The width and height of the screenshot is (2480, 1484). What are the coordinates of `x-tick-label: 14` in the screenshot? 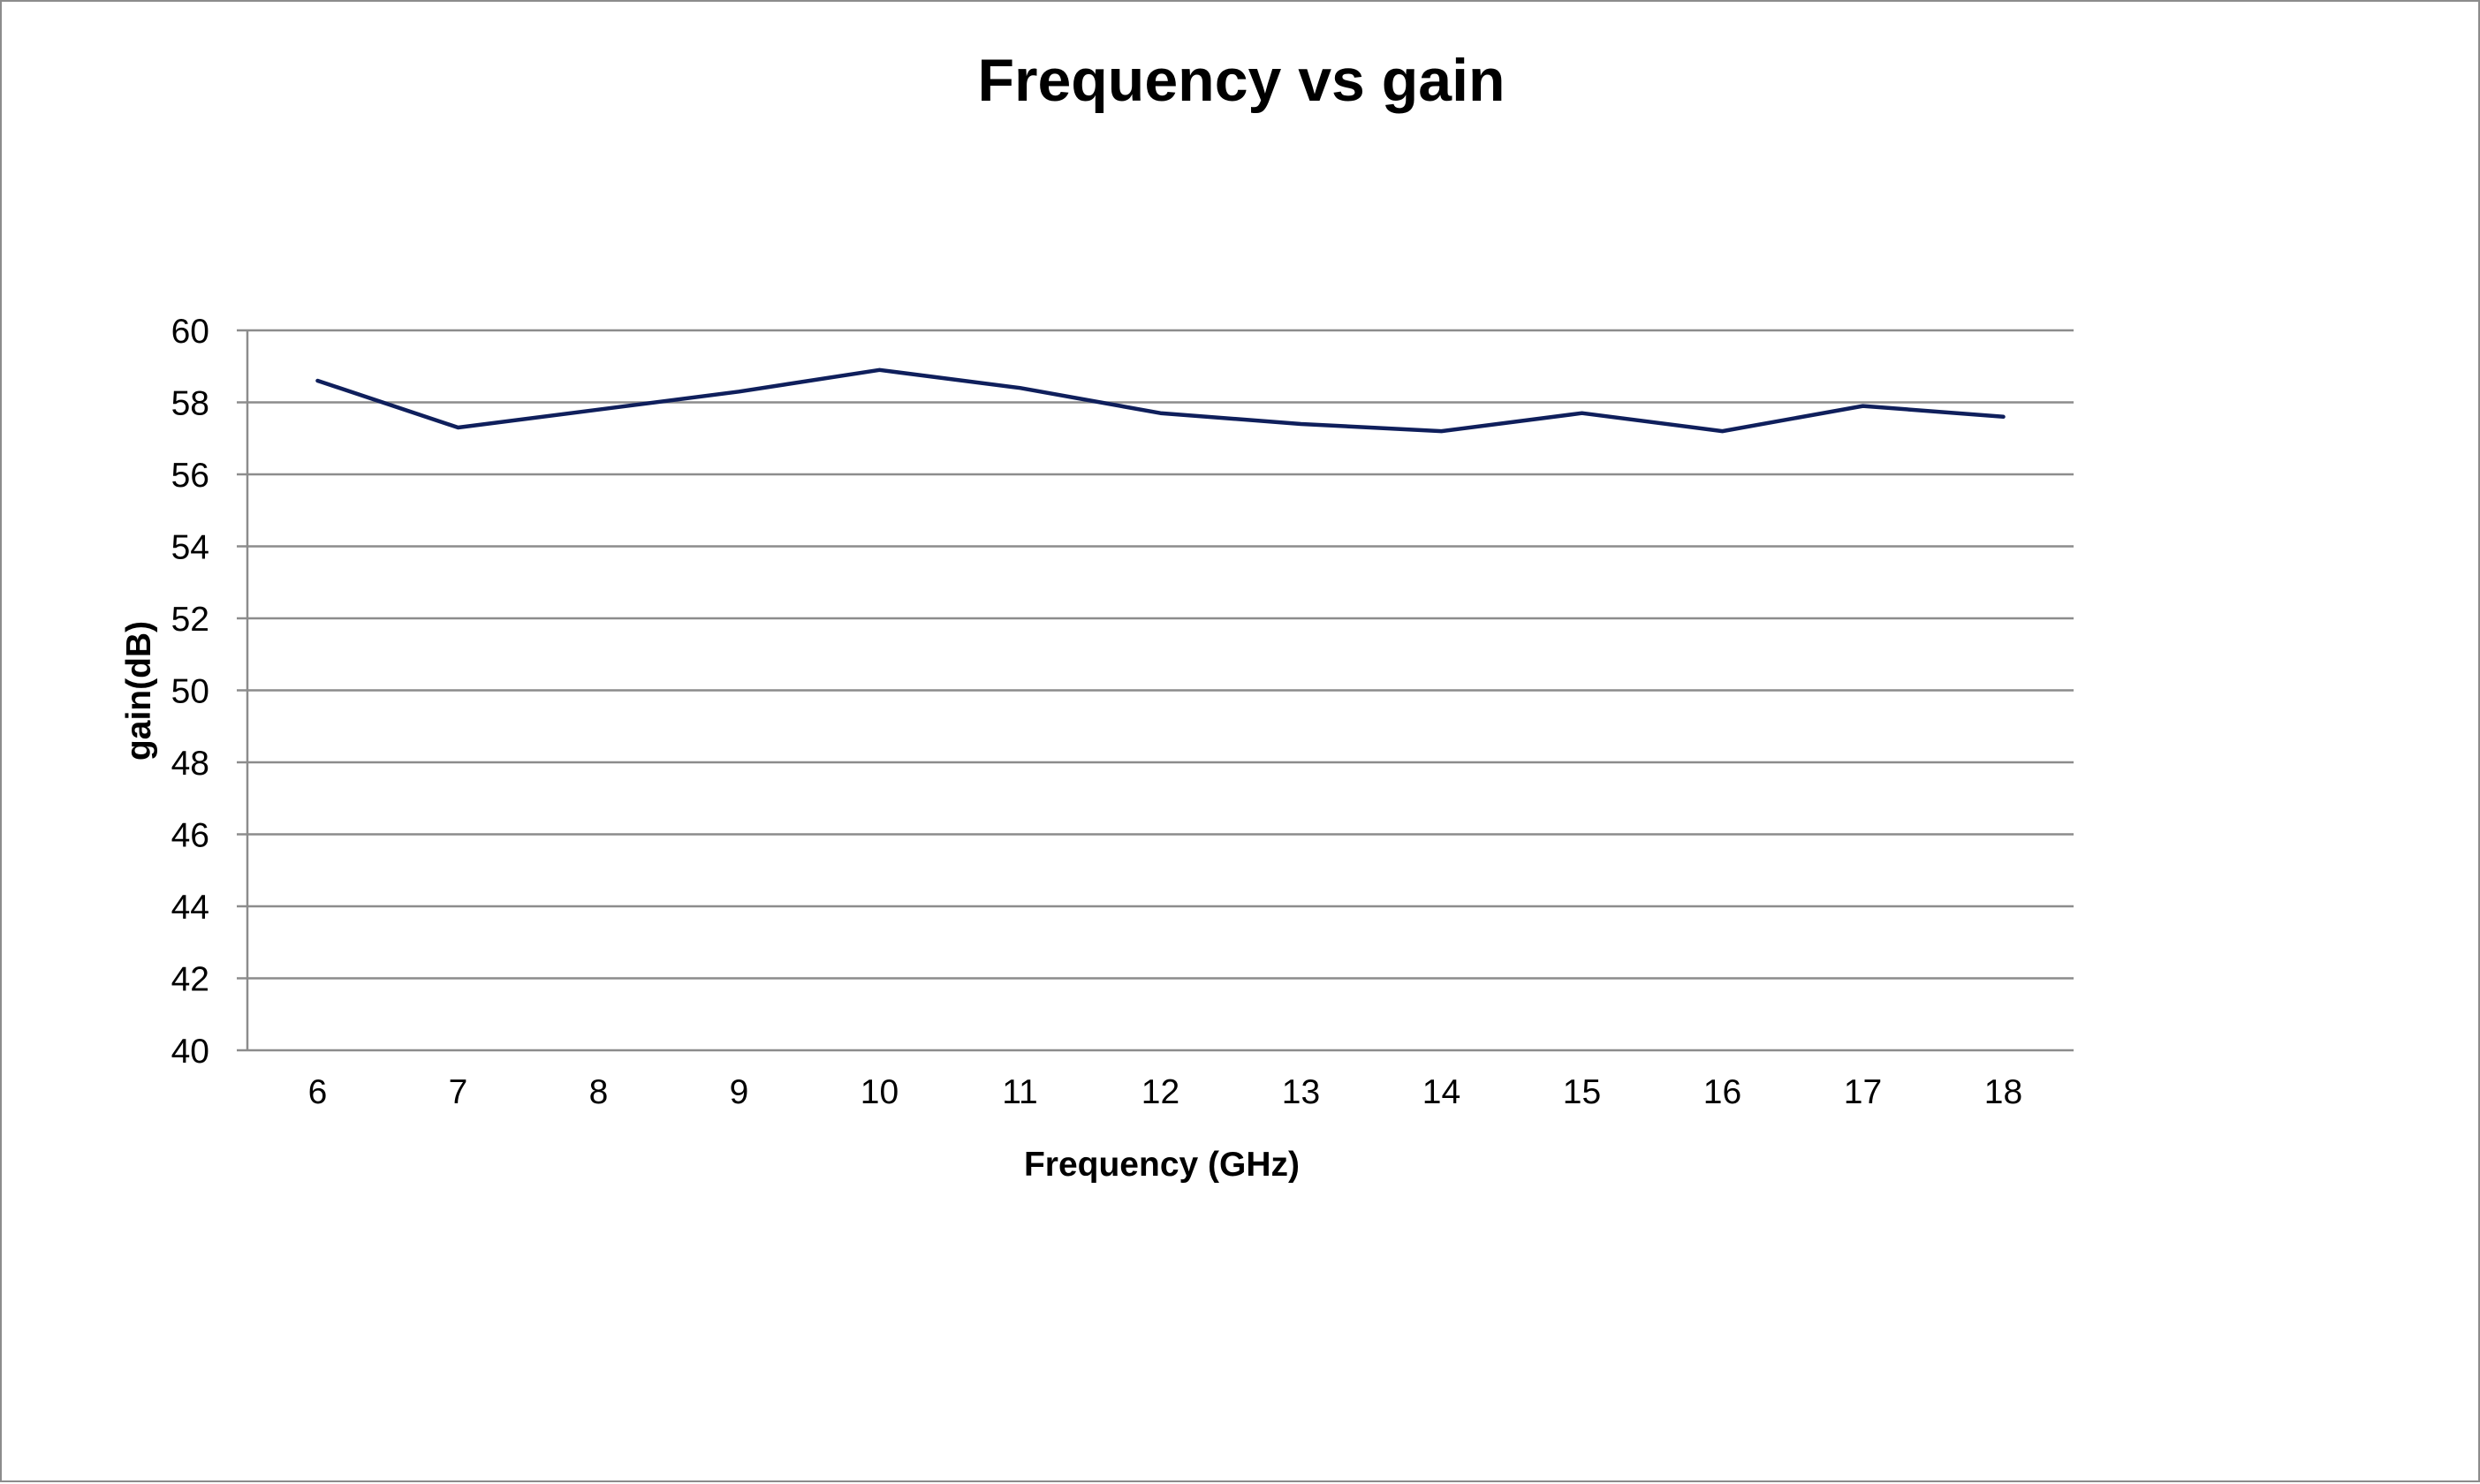 It's located at (1441, 1092).